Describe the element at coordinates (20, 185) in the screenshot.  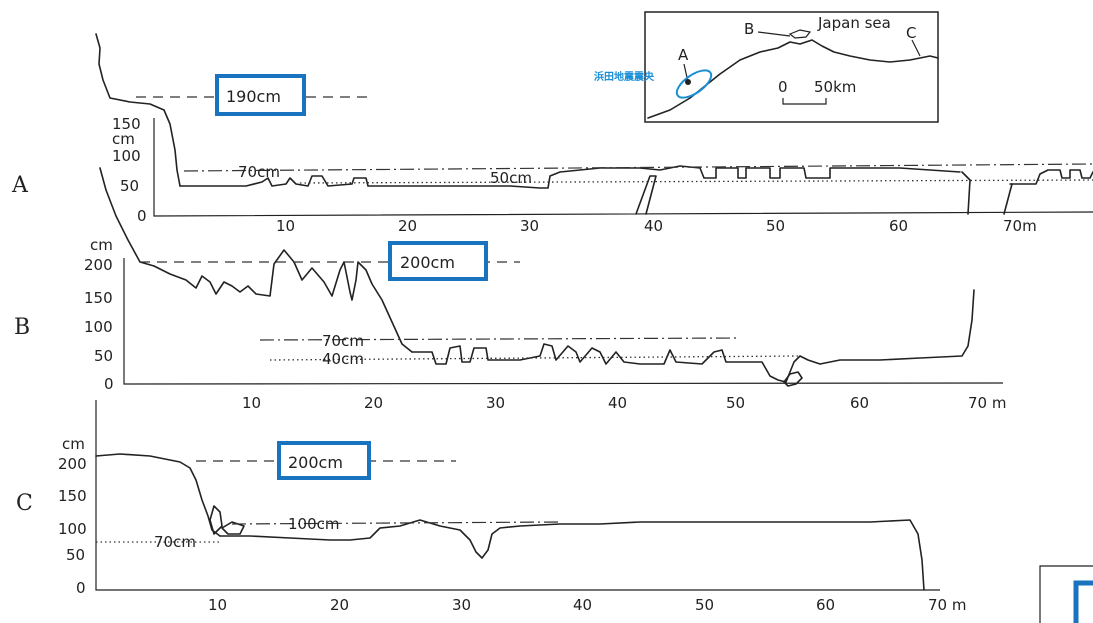
I see `row-label-a: A` at that location.